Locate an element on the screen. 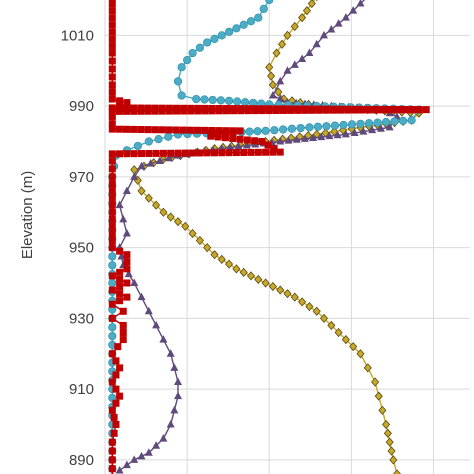 This screenshot has height=474, width=474. y-tick-labels: 890 910 930 950 970 990 1010 is located at coordinates (77, 247).